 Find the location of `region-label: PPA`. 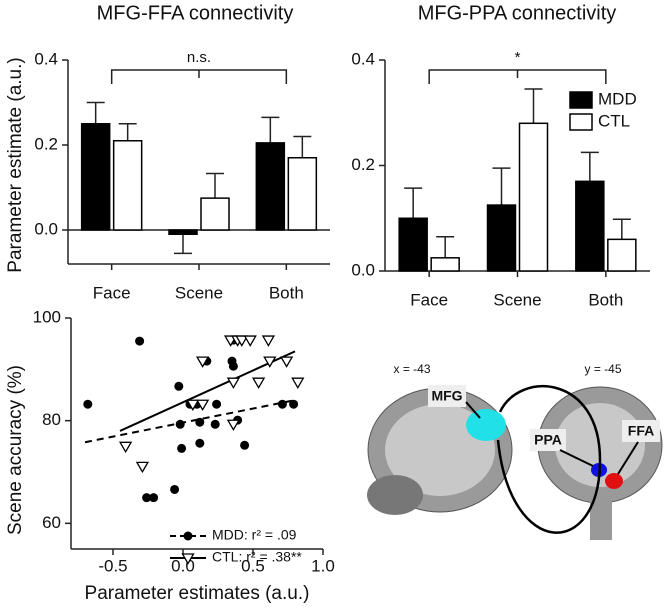

region-label: PPA is located at coordinates (548, 440).